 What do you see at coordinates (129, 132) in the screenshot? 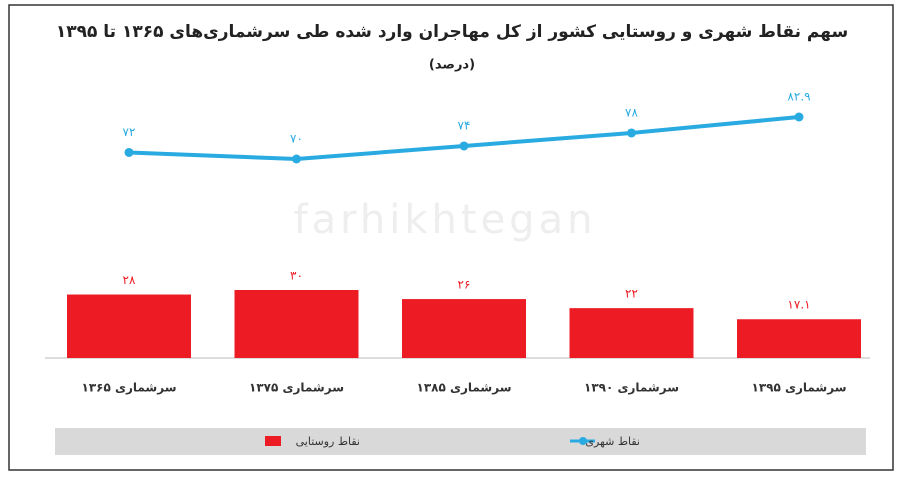
I see `data-label: ۷۲` at bounding box center [129, 132].